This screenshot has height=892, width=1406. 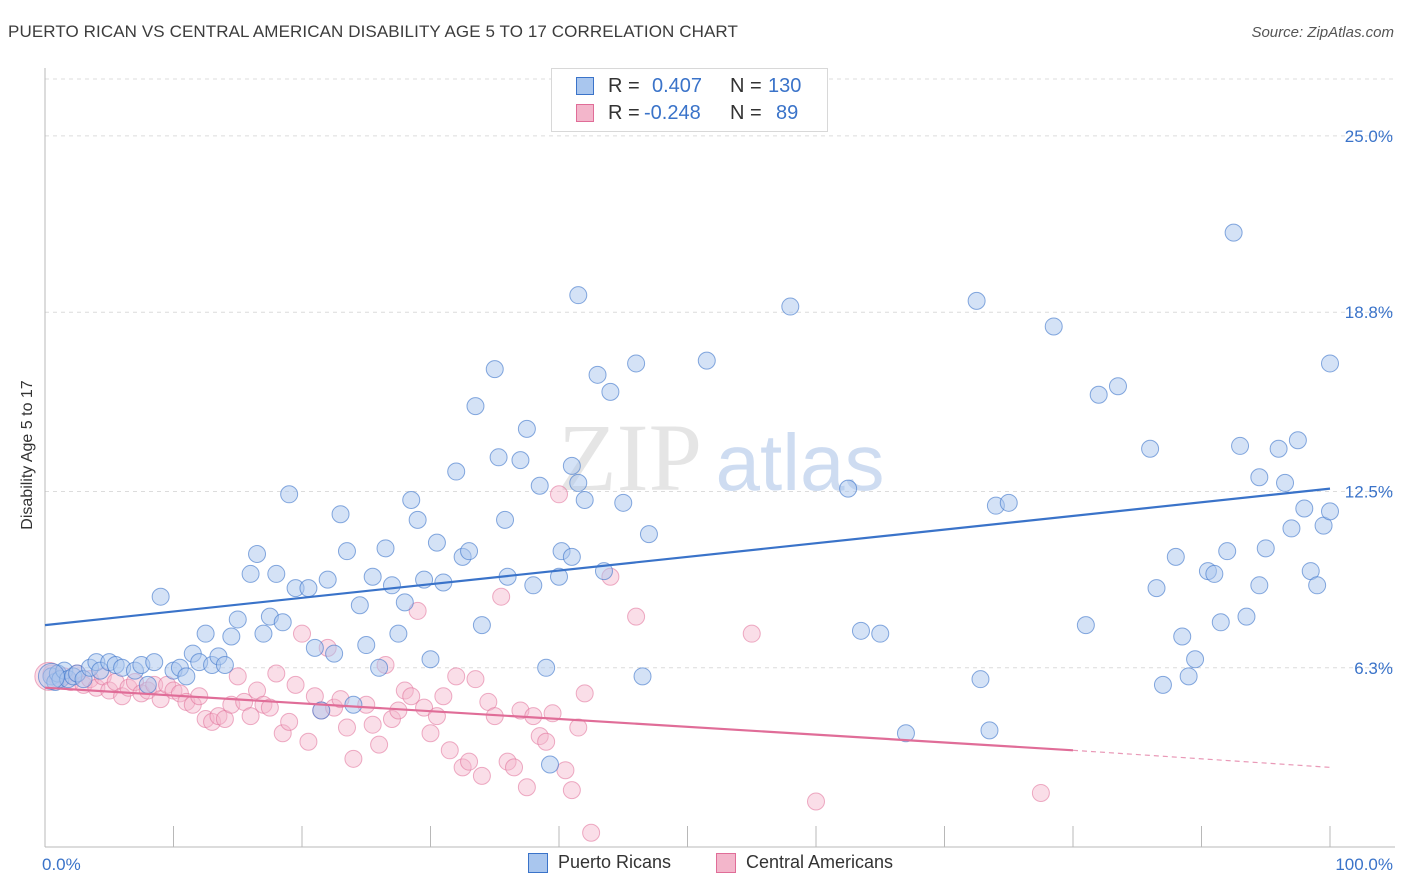 I want to click on trend-line-central-americans, so click(x=559, y=719).